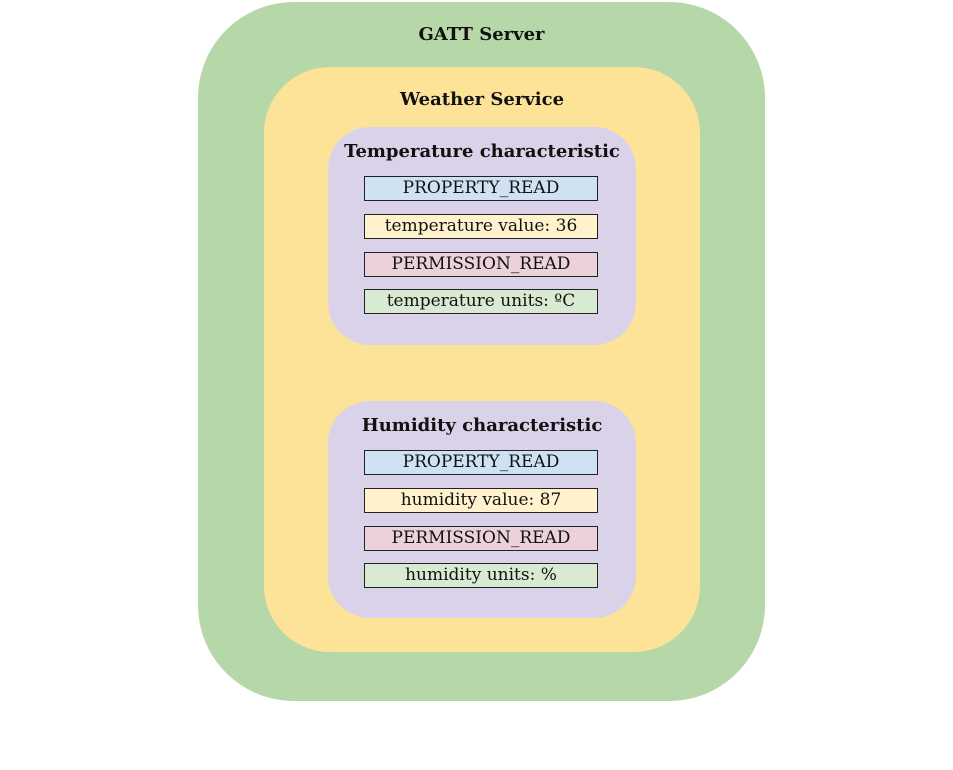 This screenshot has width=953, height=770. What do you see at coordinates (481, 34) in the screenshot?
I see `gatt-server-label: GATT Server` at bounding box center [481, 34].